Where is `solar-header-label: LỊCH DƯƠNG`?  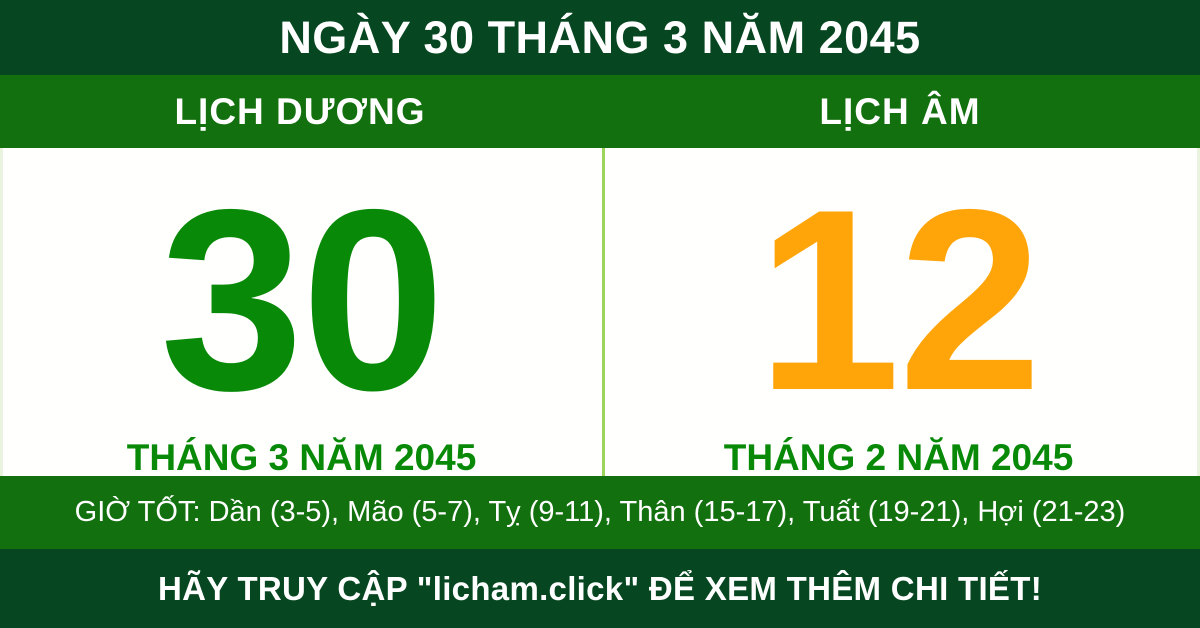 solar-header-label: LỊCH DƯƠNG is located at coordinates (300, 111).